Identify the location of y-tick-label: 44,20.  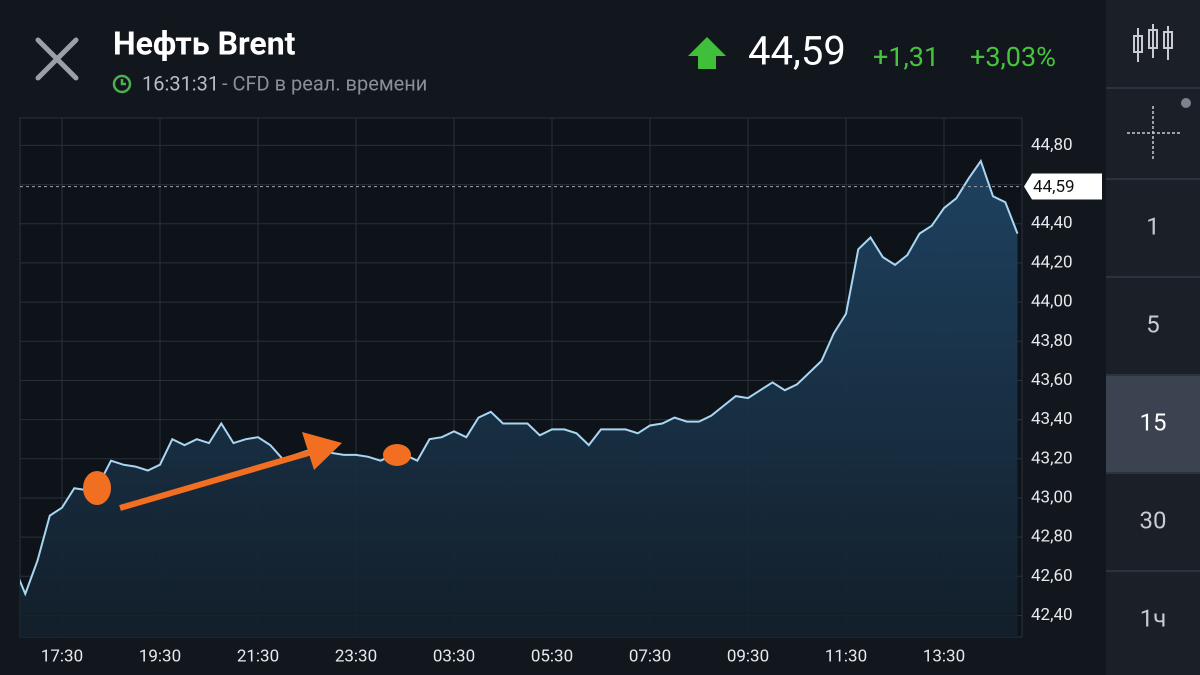
(1052, 262).